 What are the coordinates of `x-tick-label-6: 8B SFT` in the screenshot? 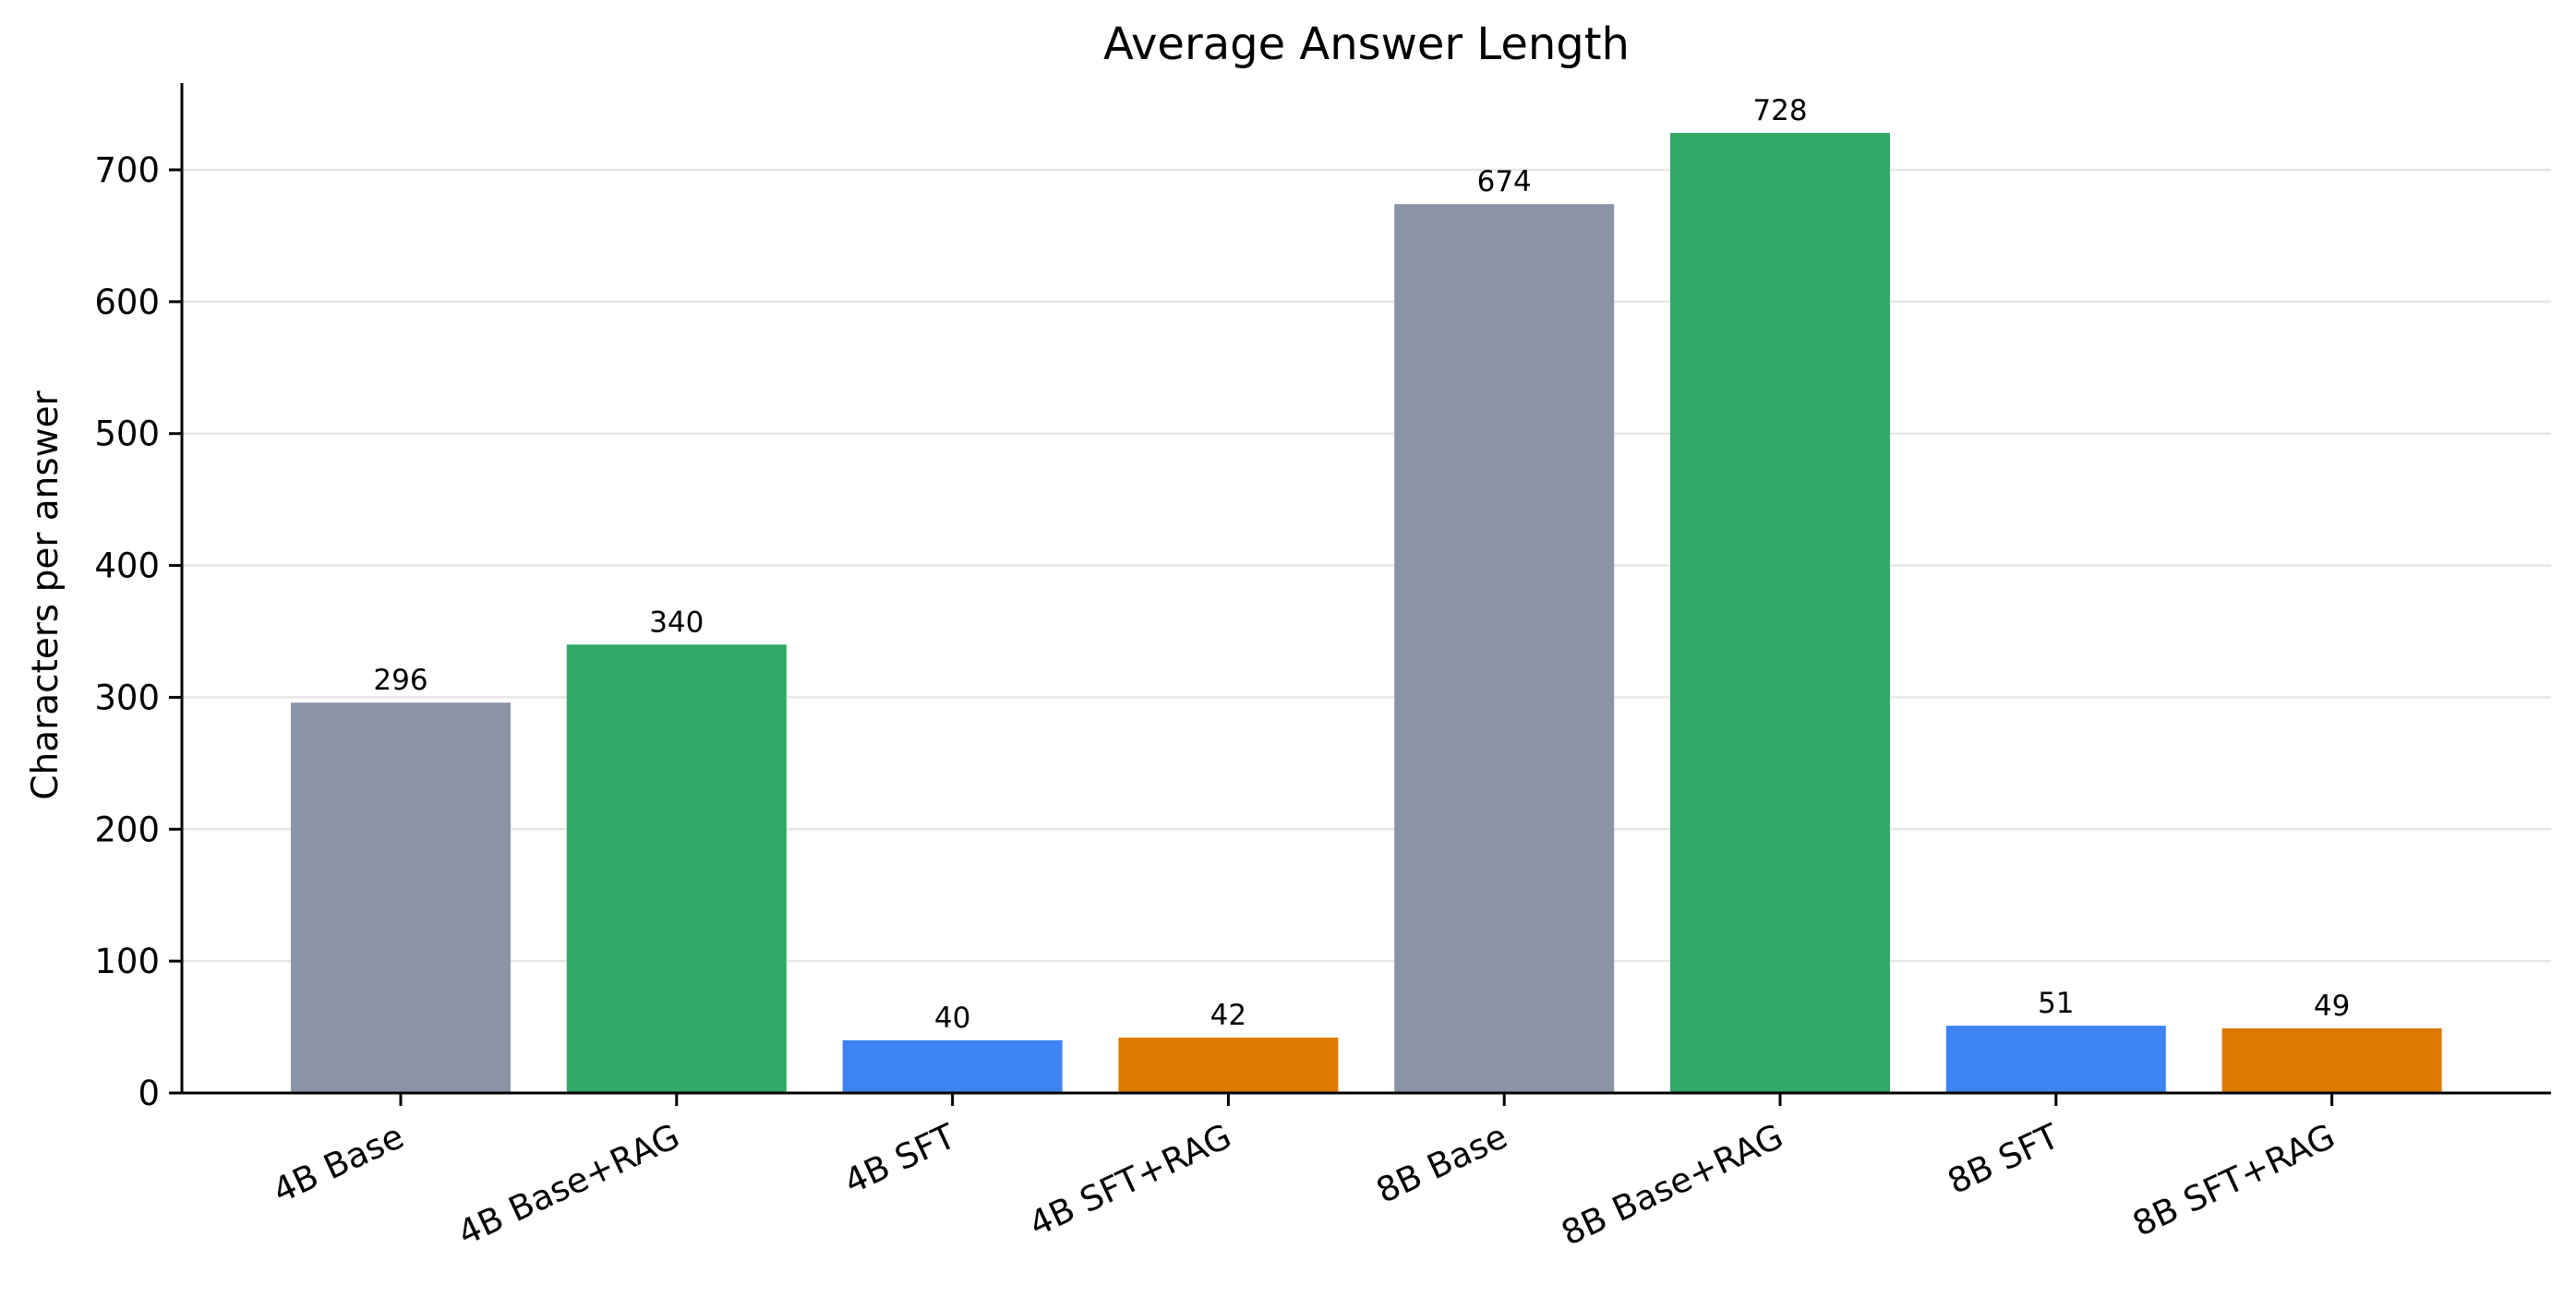 It's located at (2003, 1159).